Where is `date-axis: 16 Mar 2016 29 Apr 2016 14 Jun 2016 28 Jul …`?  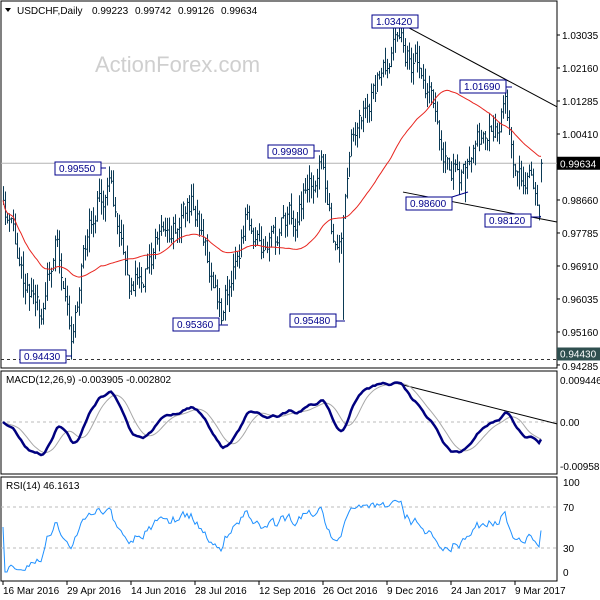
date-axis: 16 Mar 2016 29 Apr 2016 14 Jun 2016 28 Jul … is located at coordinates (284, 589).